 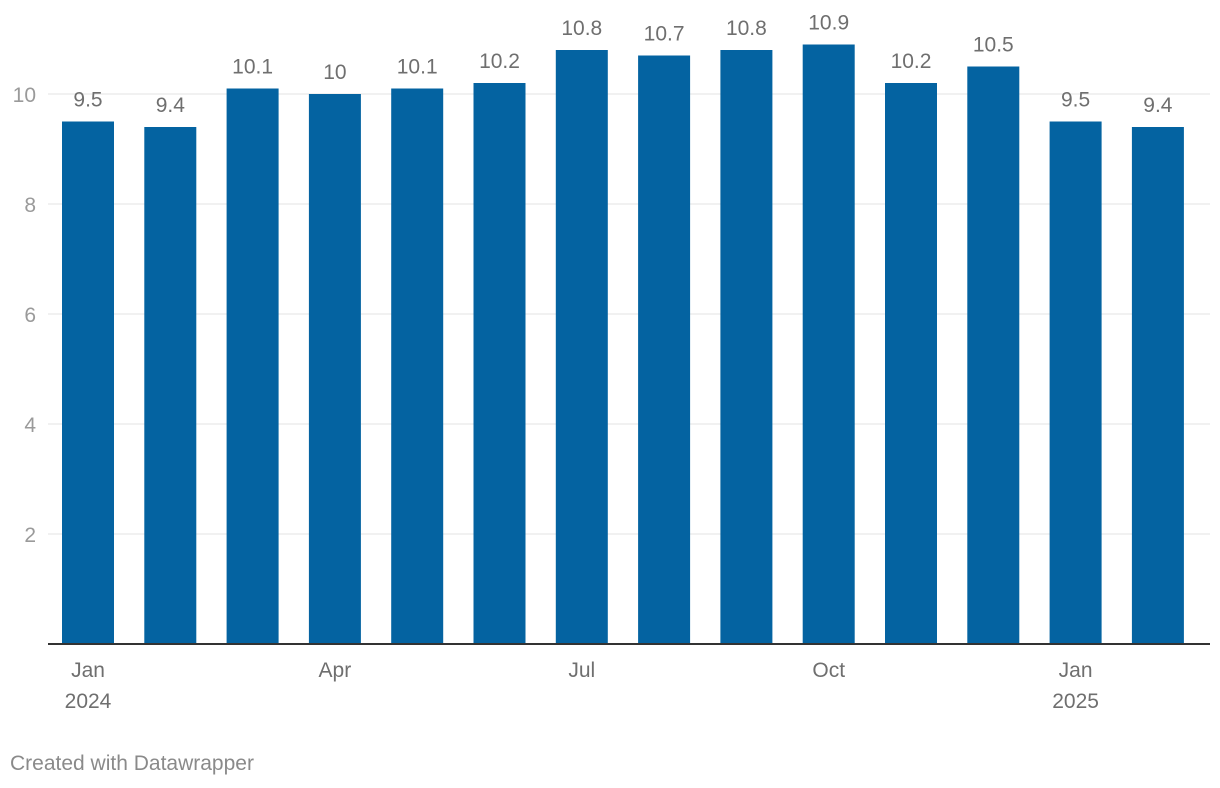 What do you see at coordinates (664, 34) in the screenshot?
I see `data-label: 10.7` at bounding box center [664, 34].